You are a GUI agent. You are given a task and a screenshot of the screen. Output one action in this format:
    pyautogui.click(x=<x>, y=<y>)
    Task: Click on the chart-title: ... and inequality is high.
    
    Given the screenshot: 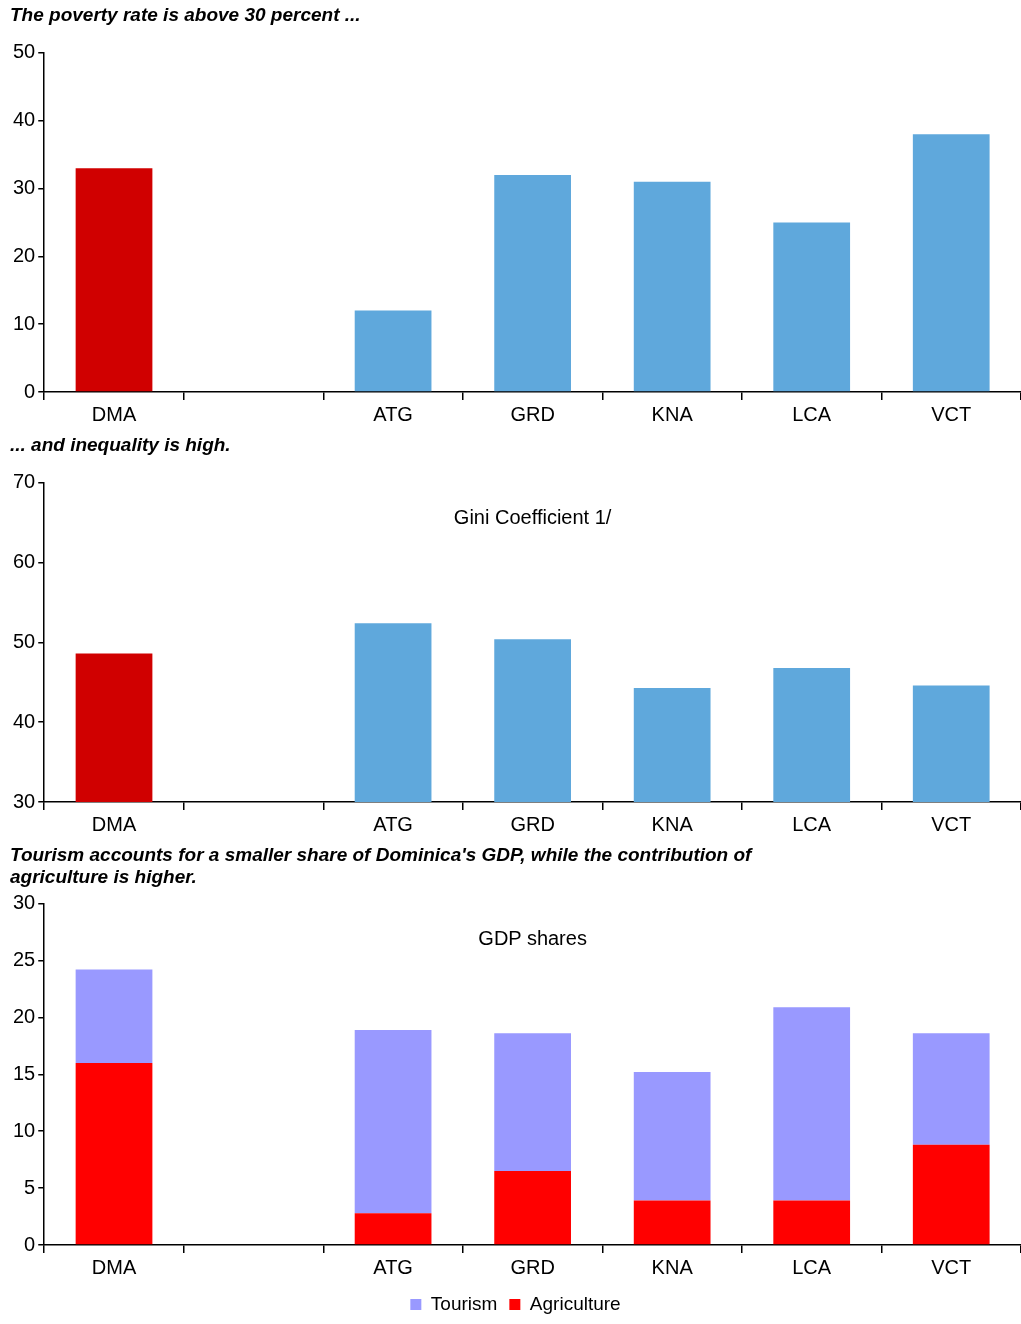 What is the action you would take?
    pyautogui.click(x=120, y=444)
    